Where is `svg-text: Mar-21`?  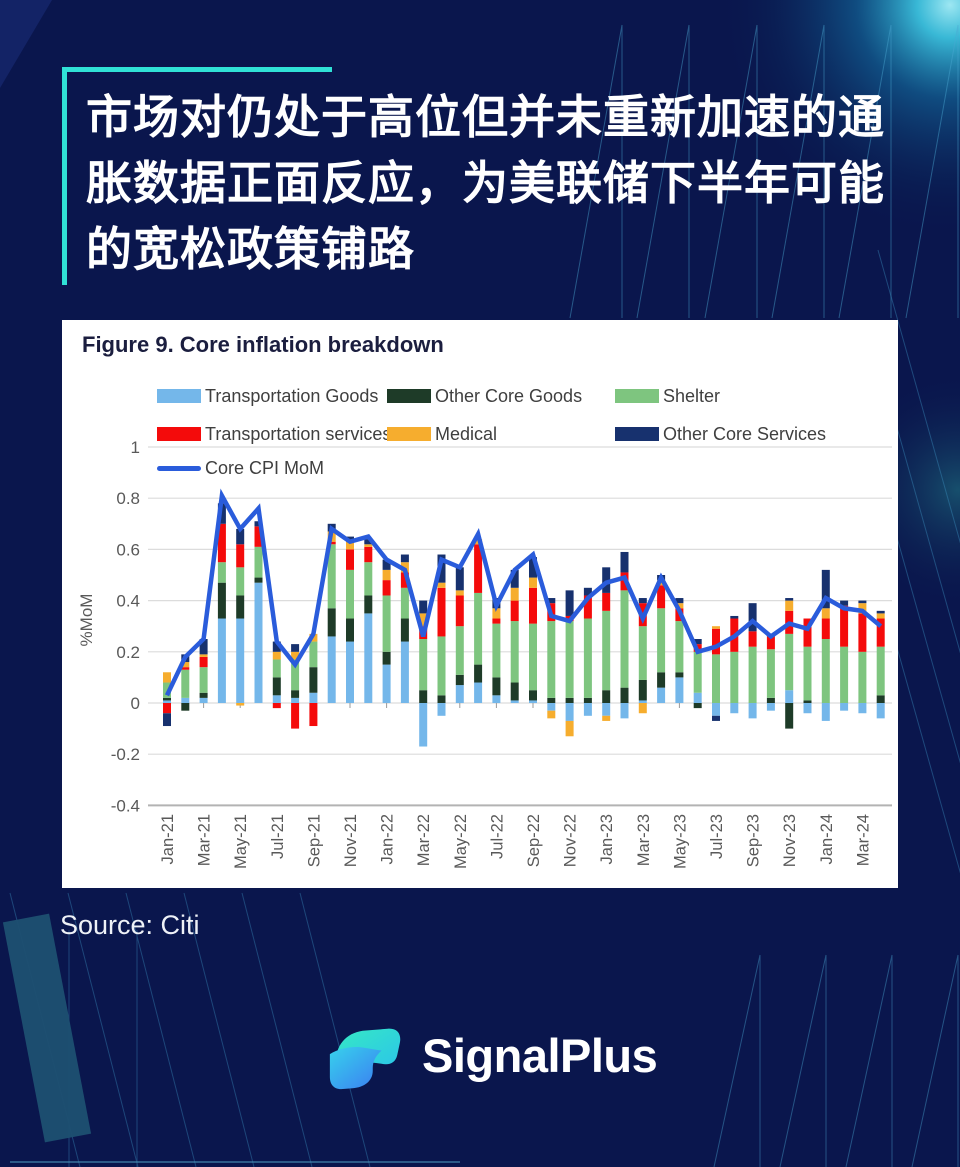
svg-text: Mar-21 is located at coordinates (205, 840).